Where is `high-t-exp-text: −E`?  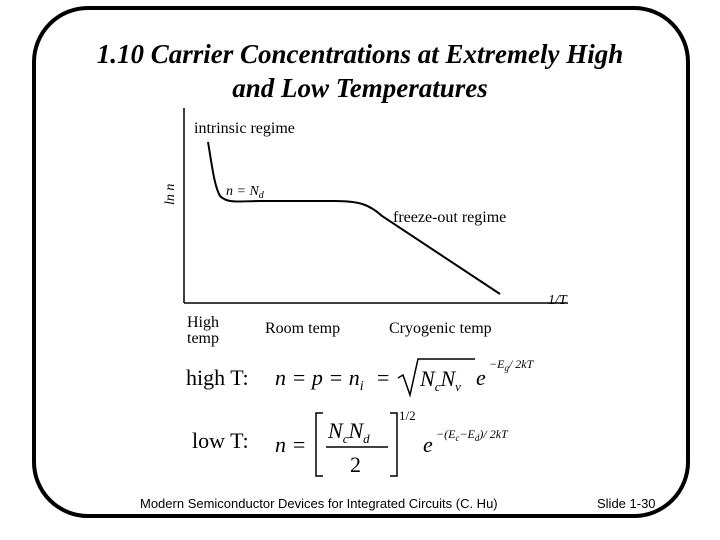
high-t-exp-text: −E is located at coordinates (497, 364).